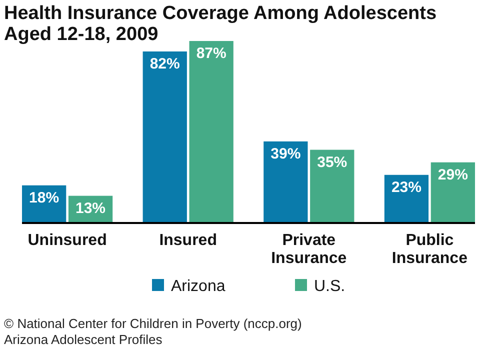 The width and height of the screenshot is (498, 348). Describe the element at coordinates (67, 240) in the screenshot. I see `x-tick-label: Uninsured` at that location.